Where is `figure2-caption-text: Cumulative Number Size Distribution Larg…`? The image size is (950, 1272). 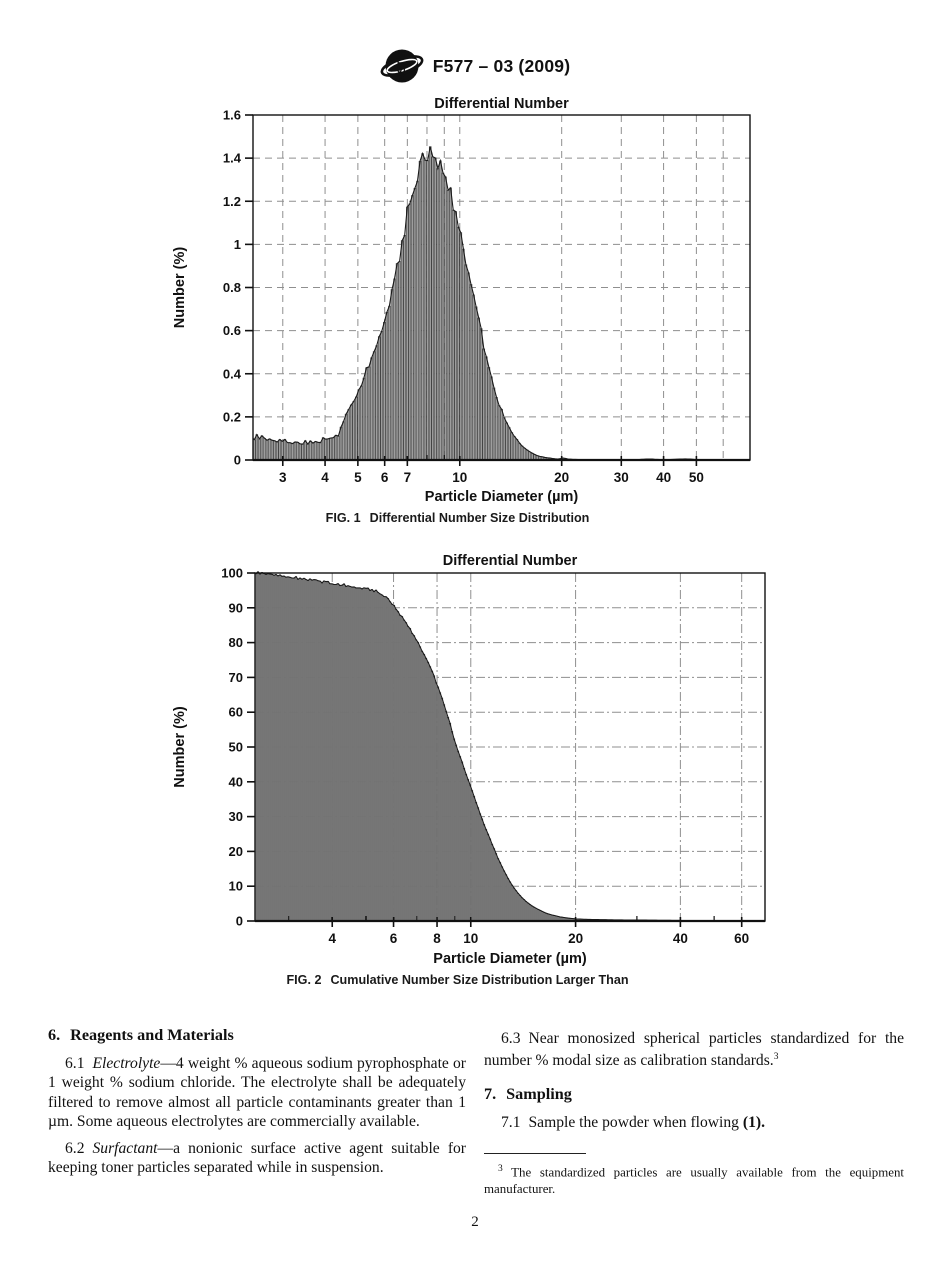 figure2-caption-text: Cumulative Number Size Distribution Larg… is located at coordinates (479, 980).